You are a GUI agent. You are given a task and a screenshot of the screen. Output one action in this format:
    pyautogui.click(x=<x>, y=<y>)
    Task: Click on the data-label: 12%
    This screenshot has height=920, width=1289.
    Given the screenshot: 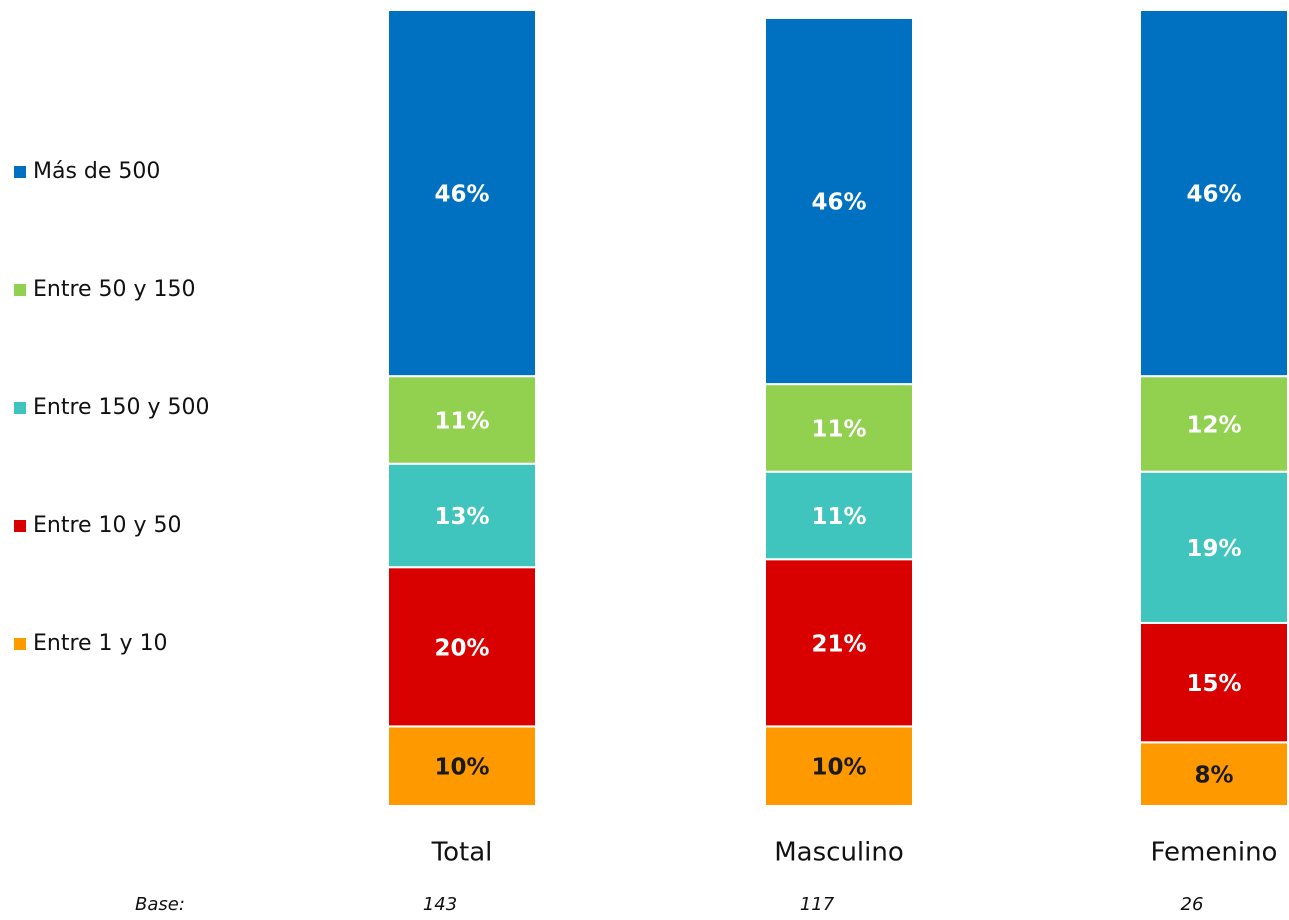 What is the action you would take?
    pyautogui.click(x=1213, y=425)
    